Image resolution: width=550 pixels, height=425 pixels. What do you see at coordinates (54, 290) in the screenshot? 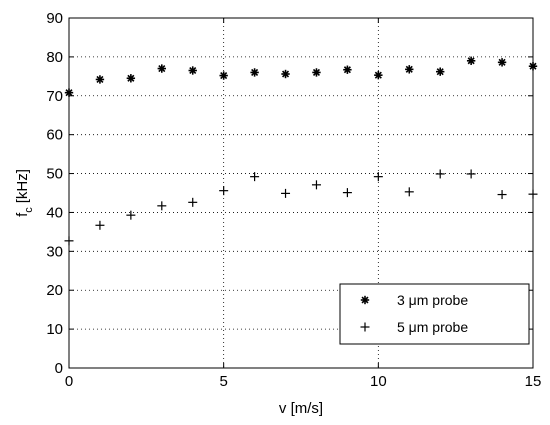
I see `y-tick-label: 20` at bounding box center [54, 290].